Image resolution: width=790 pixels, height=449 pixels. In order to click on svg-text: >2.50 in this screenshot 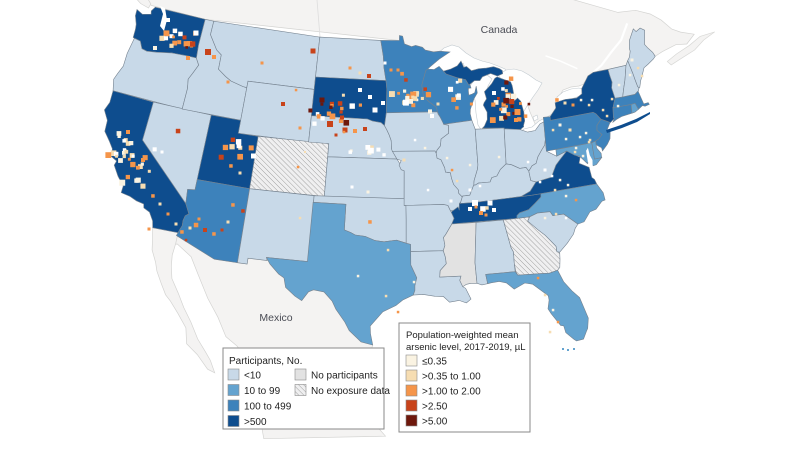, I will do `click(435, 407)`.